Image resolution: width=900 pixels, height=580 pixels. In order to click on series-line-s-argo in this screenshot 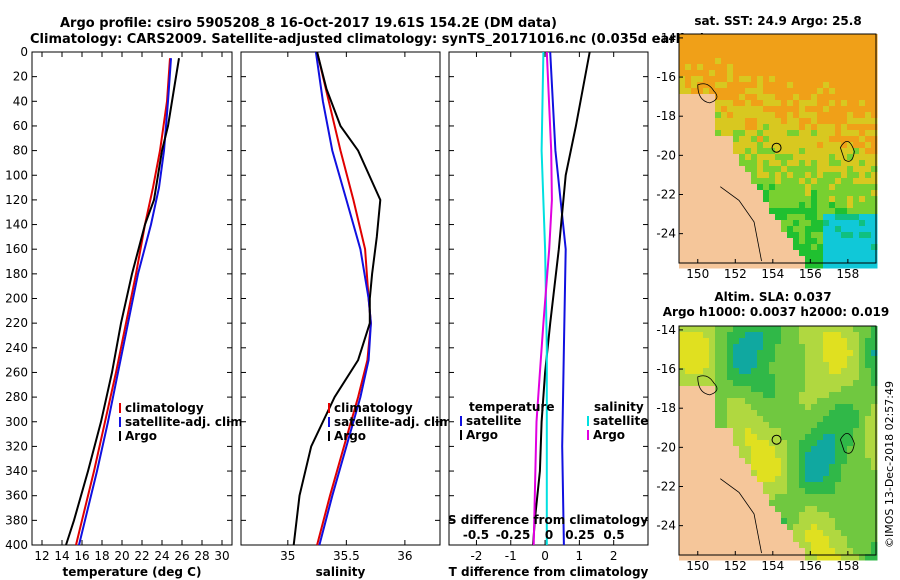, I will do `click(542, 298)`.